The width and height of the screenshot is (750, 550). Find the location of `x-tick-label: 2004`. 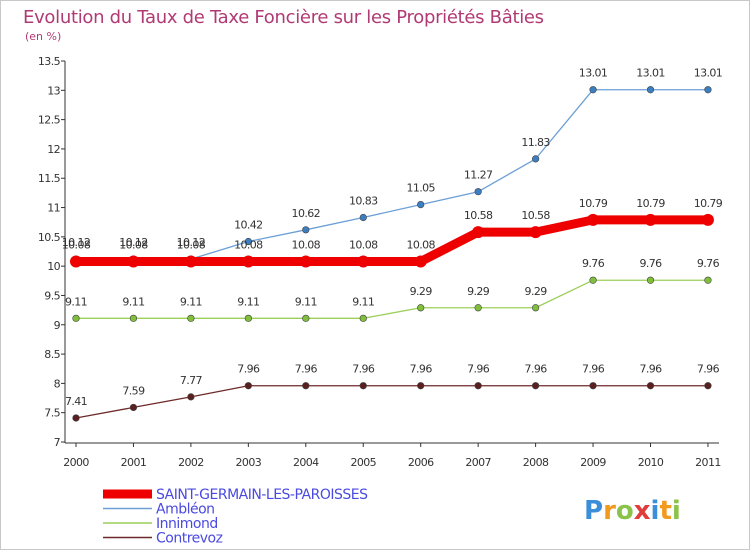

x-tick-label: 2004 is located at coordinates (306, 462).